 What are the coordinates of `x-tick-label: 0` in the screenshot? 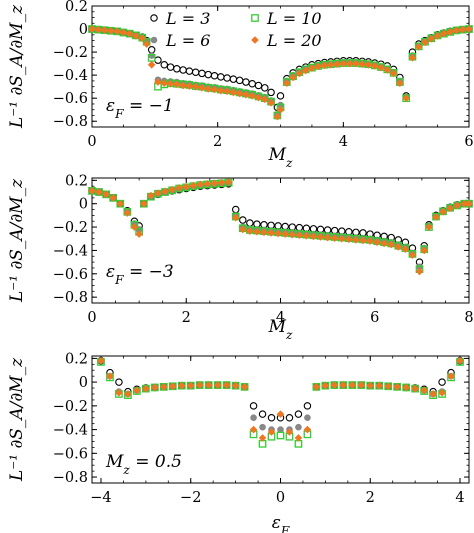 It's located at (280, 498).